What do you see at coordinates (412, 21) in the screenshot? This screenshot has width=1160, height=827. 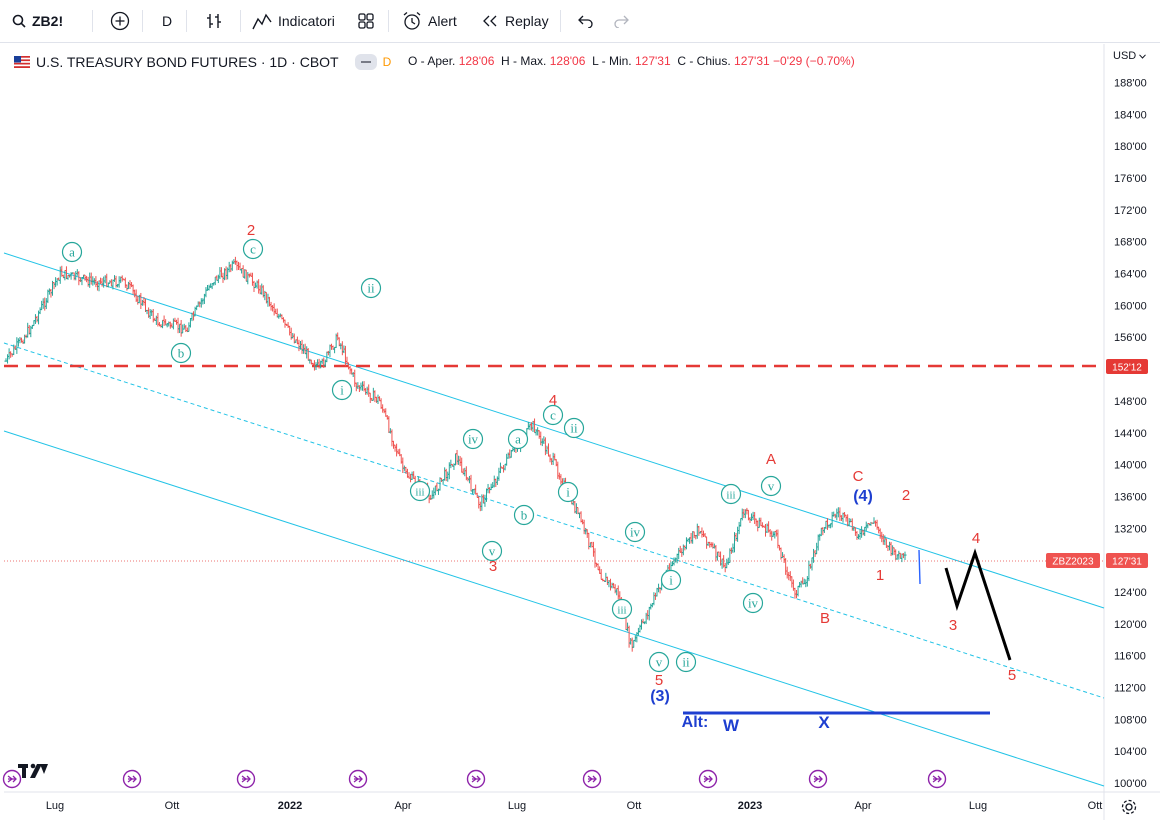 I see `alarm-clock-icon` at bounding box center [412, 21].